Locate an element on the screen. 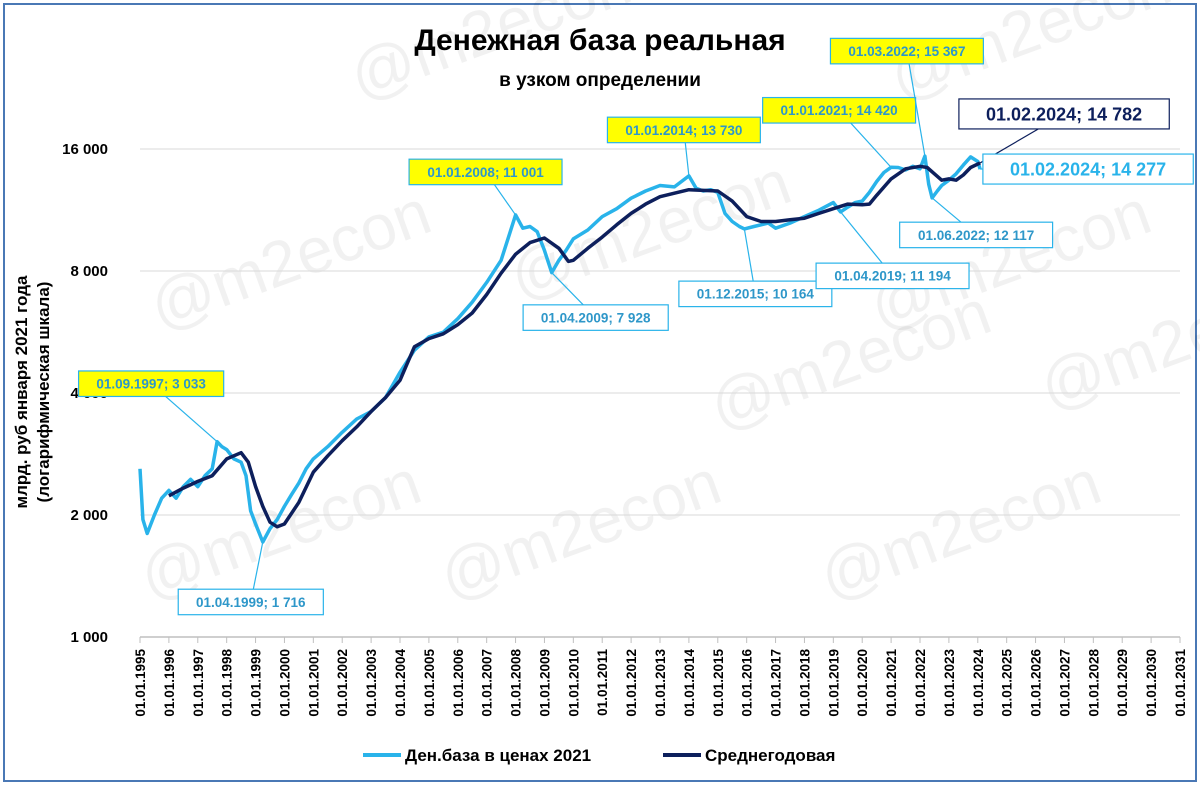 The height and width of the screenshot is (785, 1200). annotation-leader is located at coordinates (916, 104).